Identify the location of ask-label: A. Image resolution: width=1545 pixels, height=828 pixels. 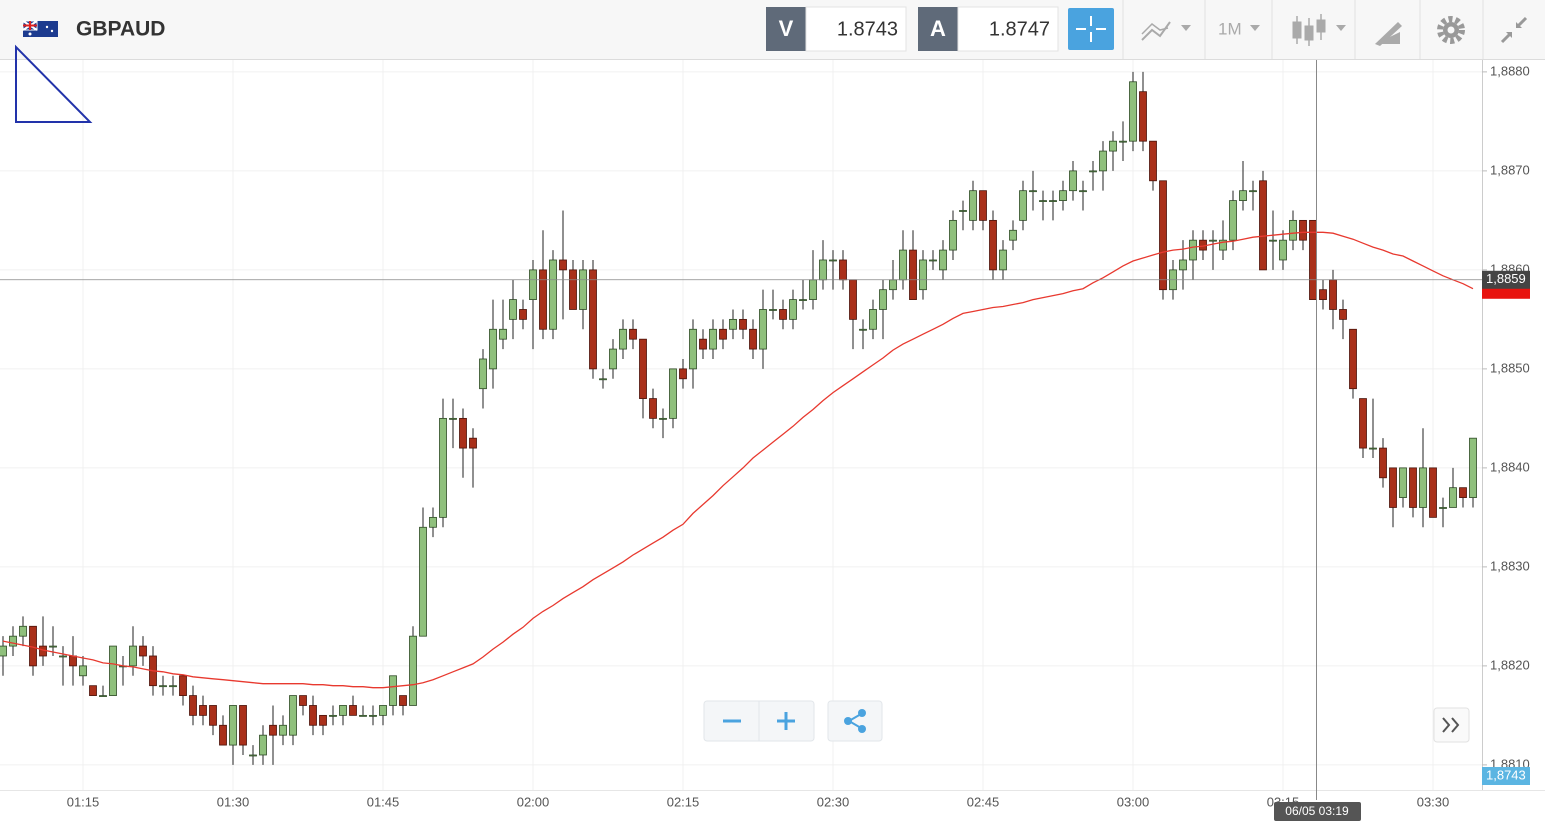
(938, 28).